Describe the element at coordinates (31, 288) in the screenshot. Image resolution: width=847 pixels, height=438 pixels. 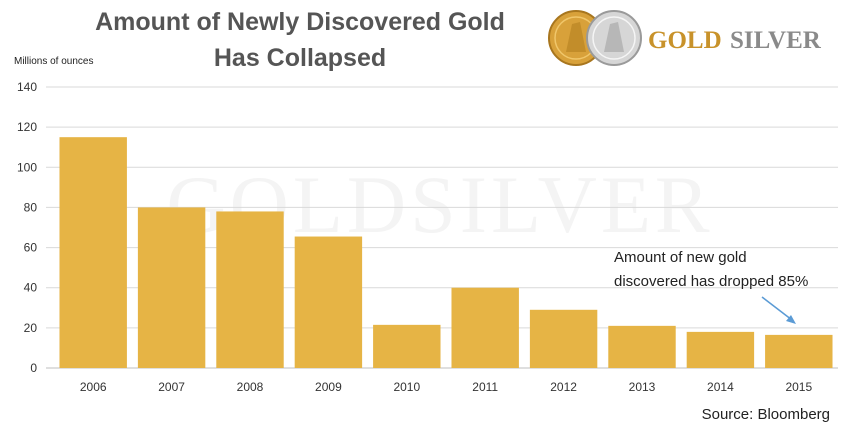
I see `y-tick-label: 40` at that location.